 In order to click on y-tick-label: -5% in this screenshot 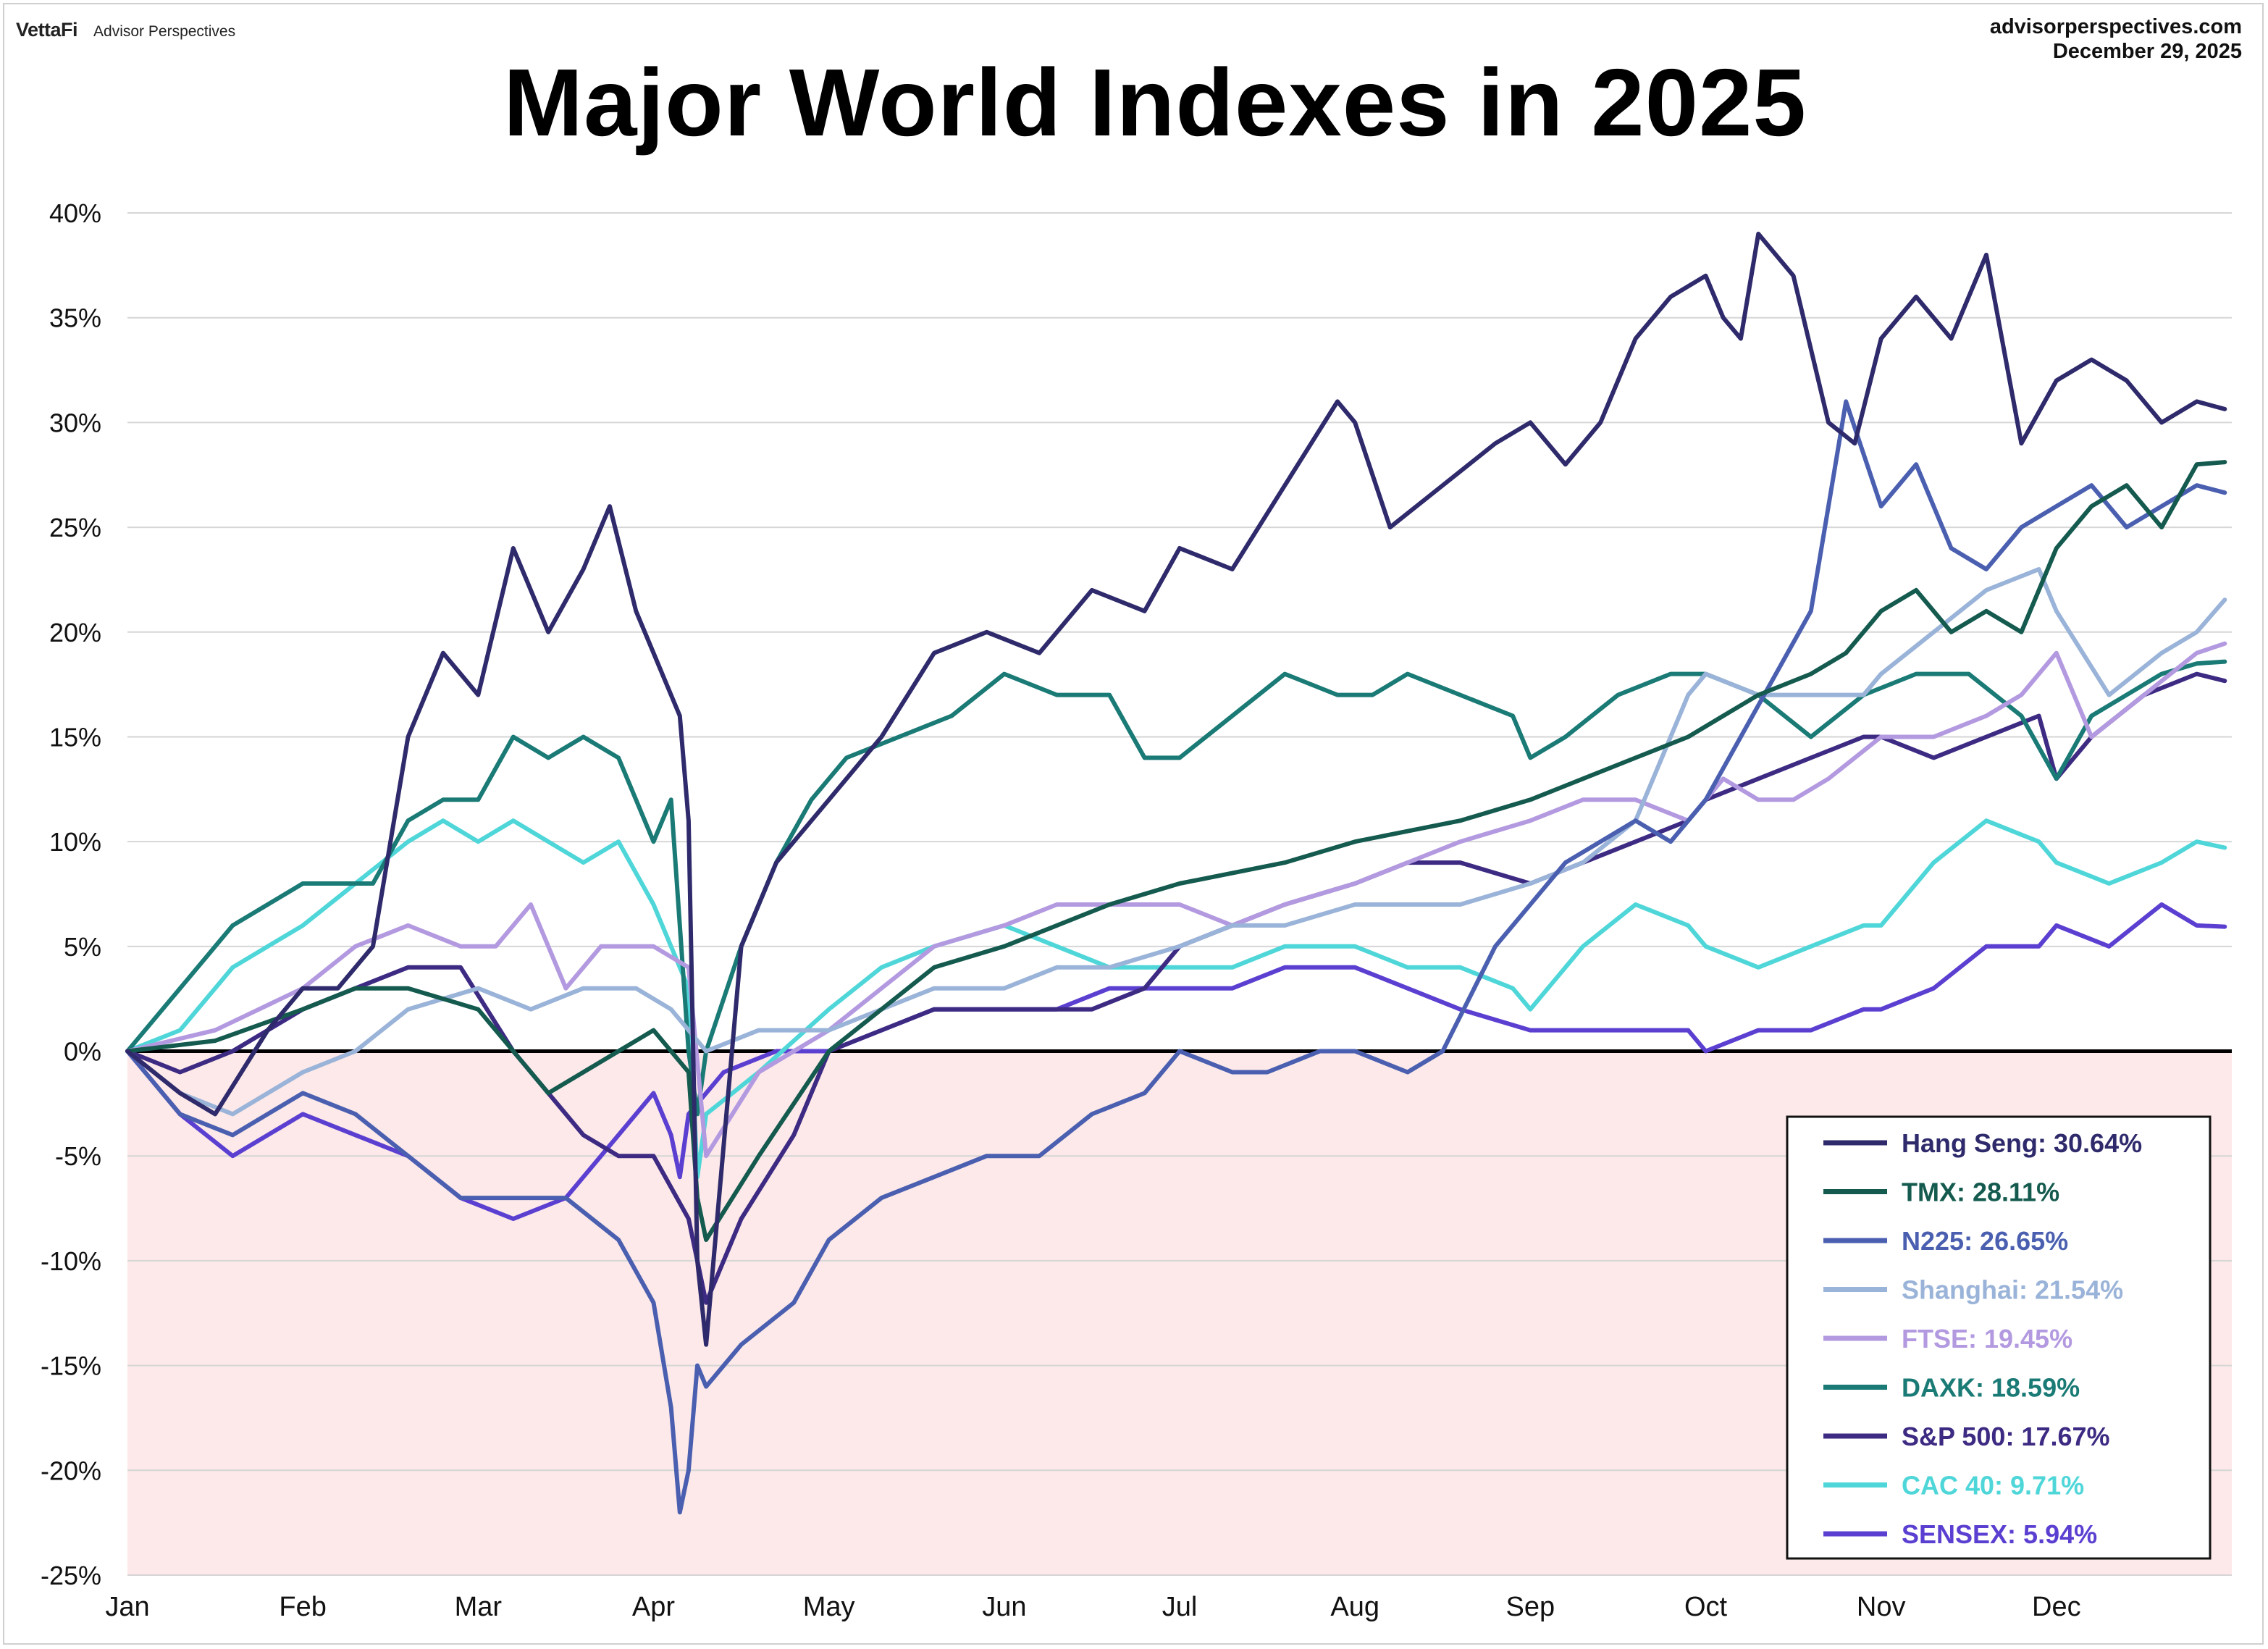, I will do `click(78, 1156)`.